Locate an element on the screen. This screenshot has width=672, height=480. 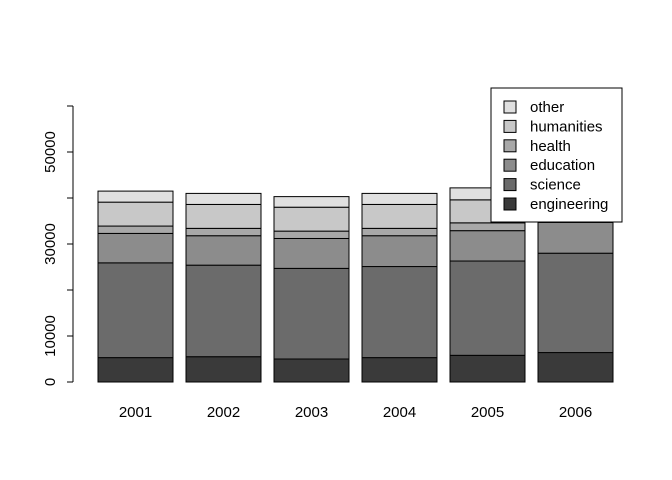
legend-label-humanities: humanities is located at coordinates (566, 126).